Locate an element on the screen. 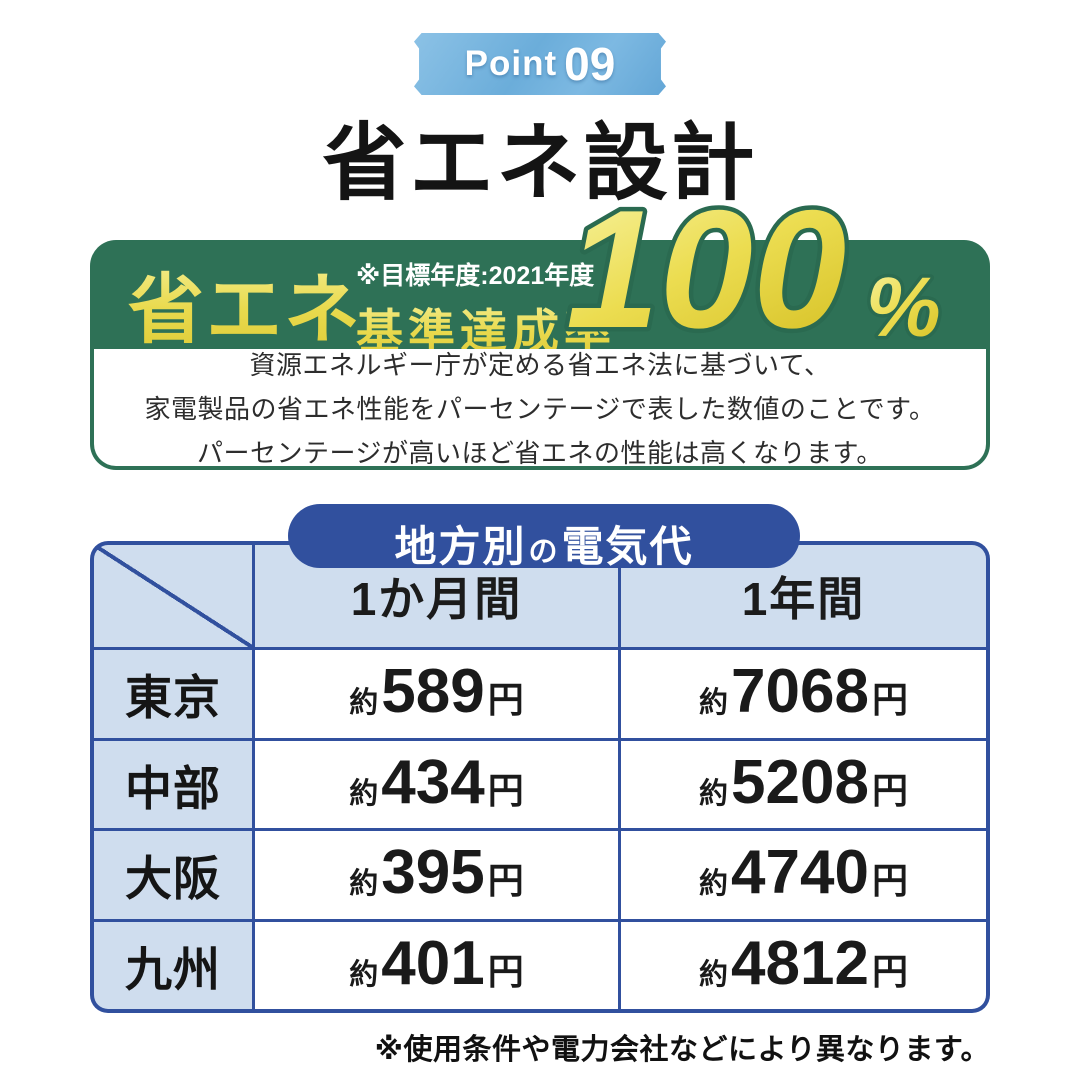  table-title-part1: 地方別 is located at coordinates (460, 546).